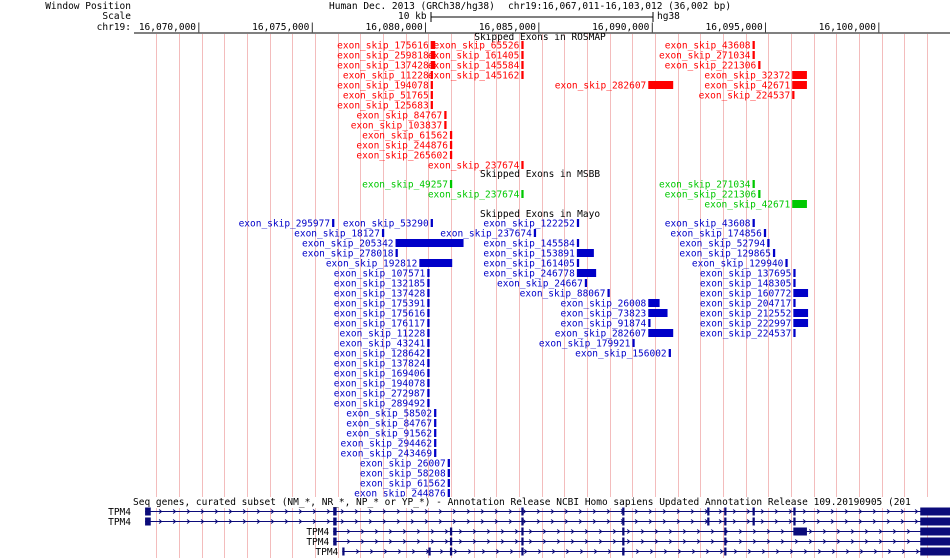  I want to click on exon-skip-label: exon_skip_128642, so click(380, 354).